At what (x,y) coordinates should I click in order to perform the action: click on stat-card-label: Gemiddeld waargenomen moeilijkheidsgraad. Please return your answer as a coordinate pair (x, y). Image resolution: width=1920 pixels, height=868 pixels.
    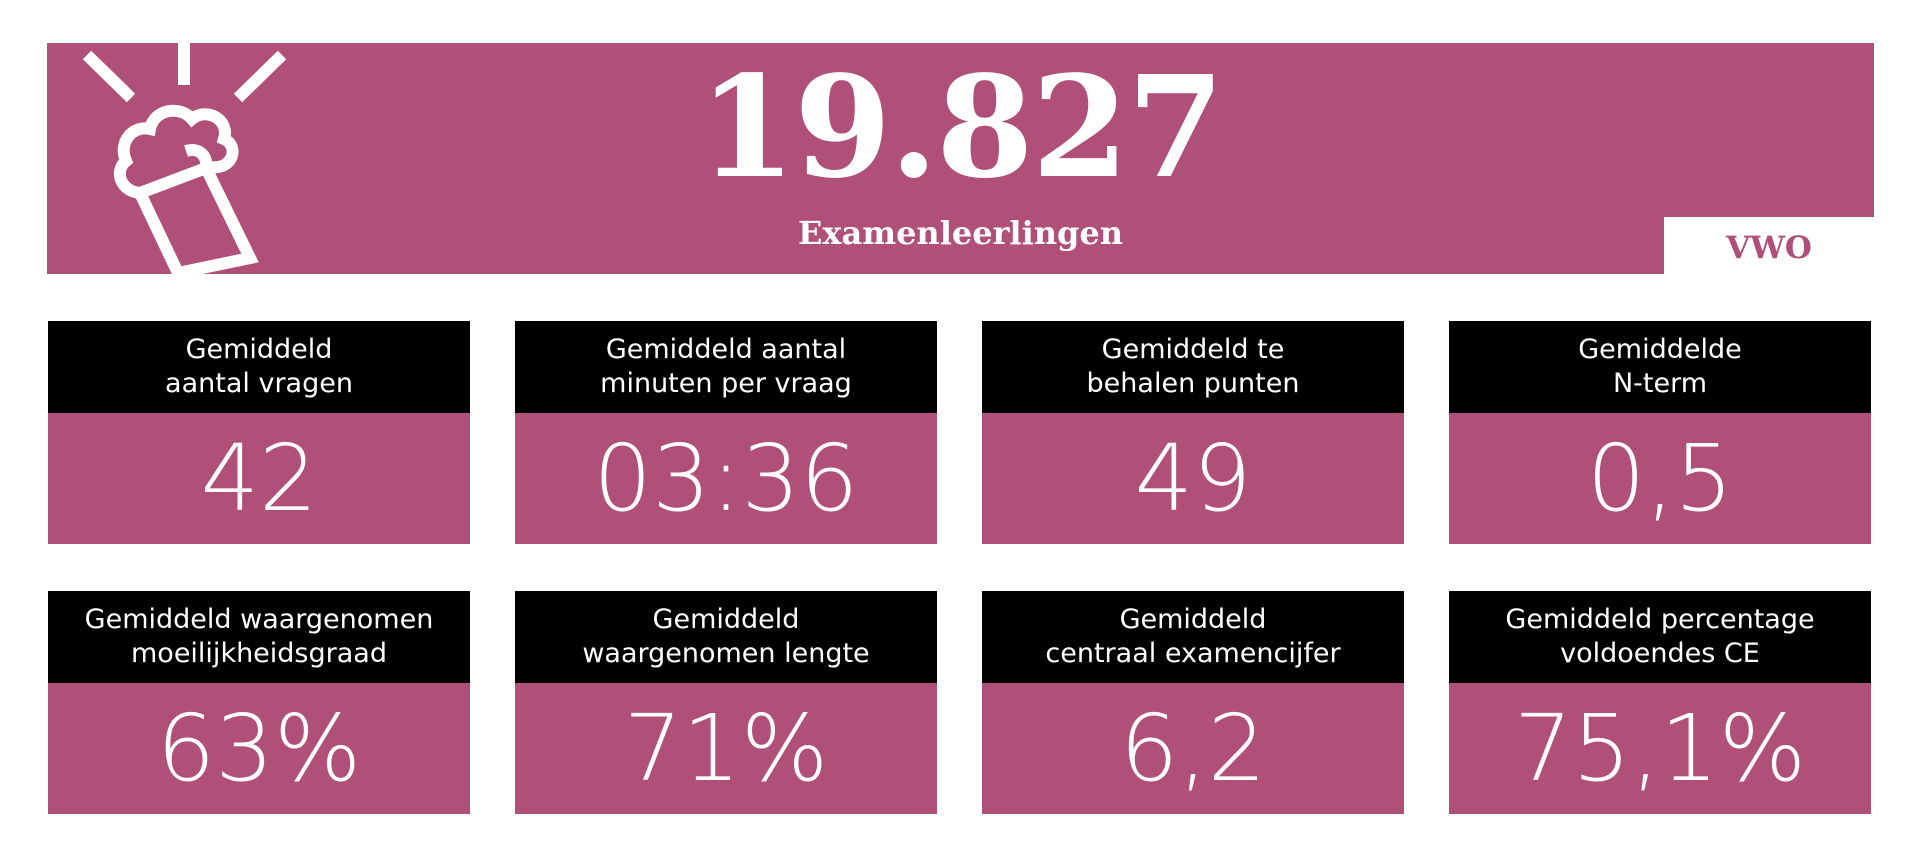
    Looking at the image, I should click on (259, 637).